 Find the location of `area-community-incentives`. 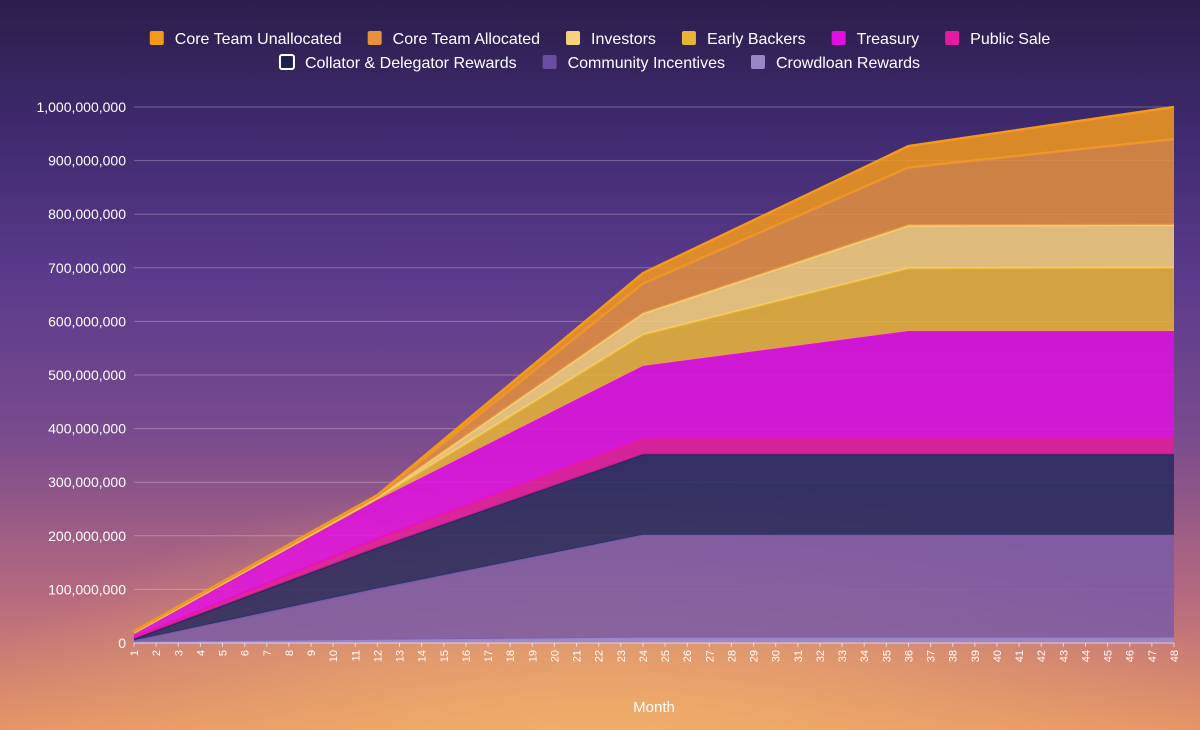

area-community-incentives is located at coordinates (654, 588).